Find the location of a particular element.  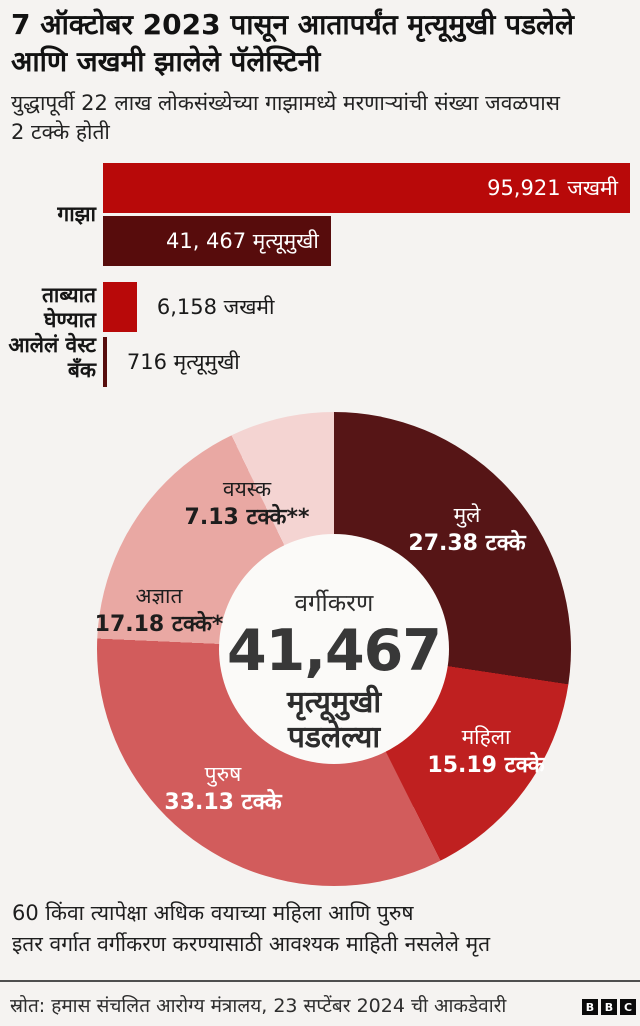

slice-name: मुले is located at coordinates (467, 515).